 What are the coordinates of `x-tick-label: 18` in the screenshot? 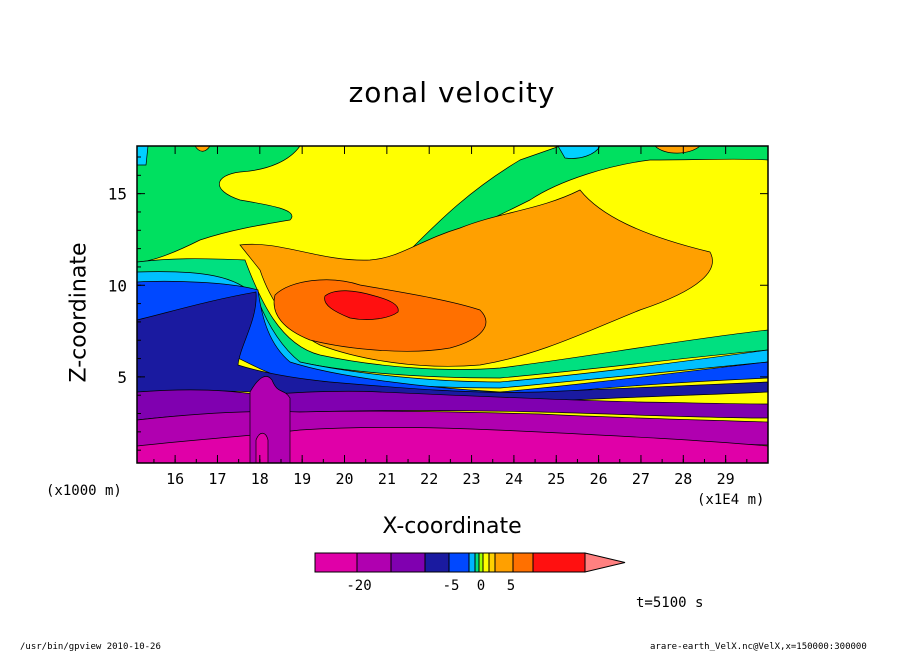 It's located at (260, 479).